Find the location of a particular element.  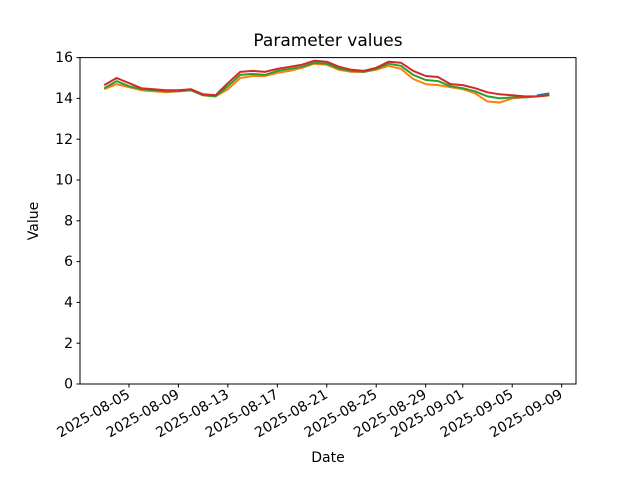

y-tick-label: 14 is located at coordinates (64, 99).